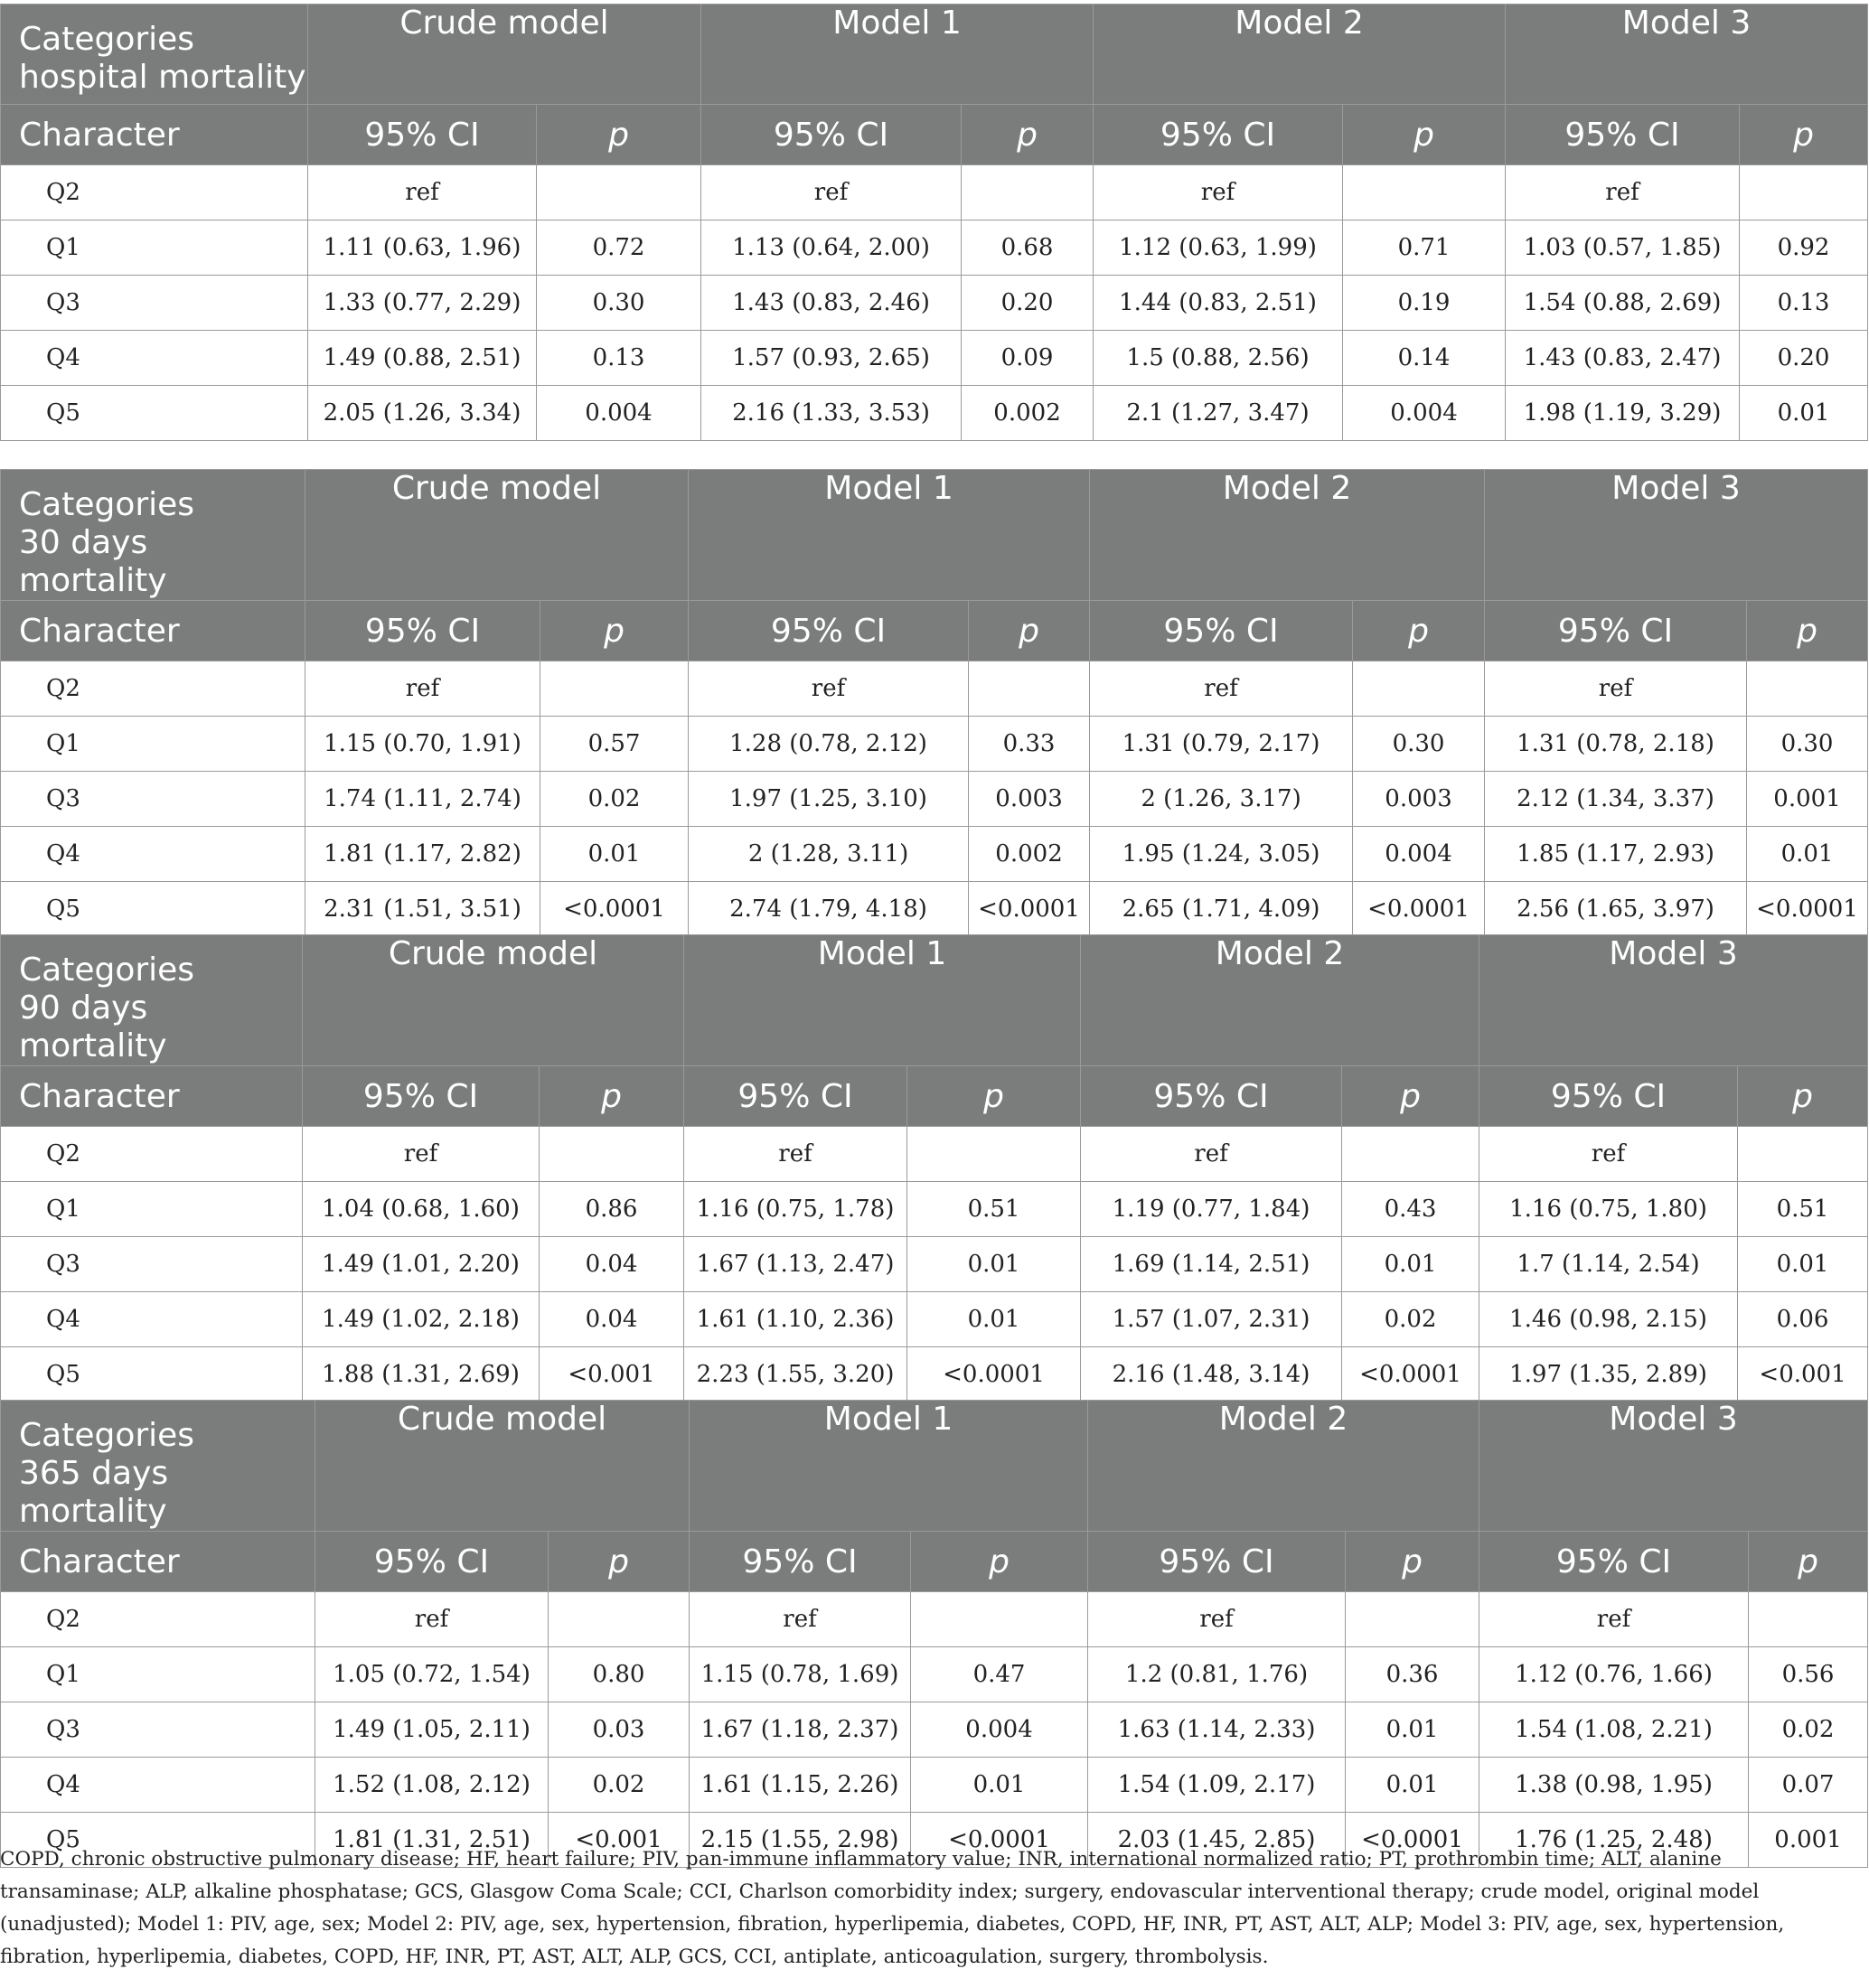  What do you see at coordinates (1623, 413) in the screenshot?
I see `table-cell: 1.98 (1.19, 3.29)` at bounding box center [1623, 413].